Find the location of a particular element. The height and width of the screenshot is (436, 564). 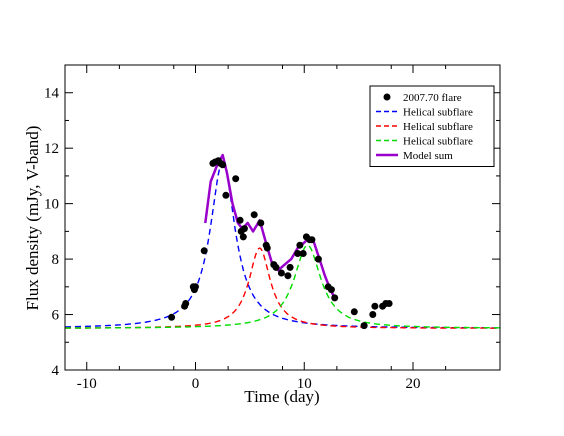

y-tick-label: 4 is located at coordinates (56, 371).